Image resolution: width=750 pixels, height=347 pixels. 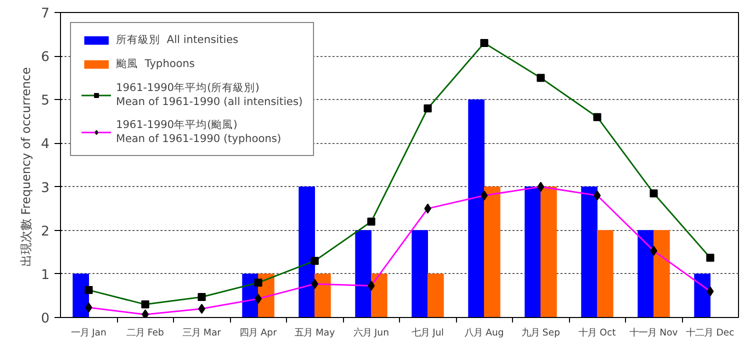 I want to click on y-tick-label: 6, so click(x=45, y=58).